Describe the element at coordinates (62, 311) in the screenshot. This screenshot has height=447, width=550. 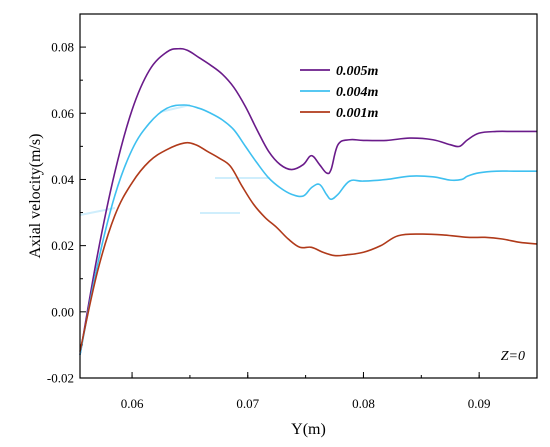
I see `y-tick-label: 0.00` at that location.